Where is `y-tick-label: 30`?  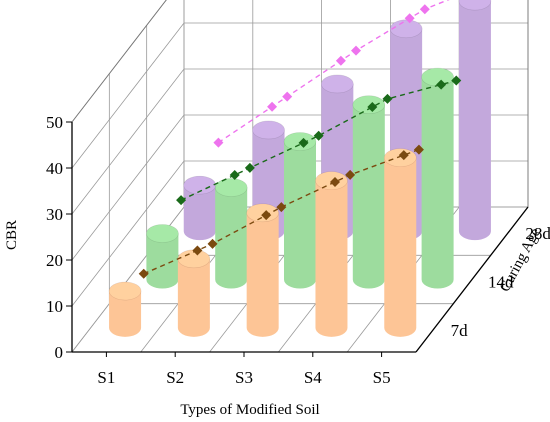
y-tick-label: 30 is located at coordinates (54, 214).